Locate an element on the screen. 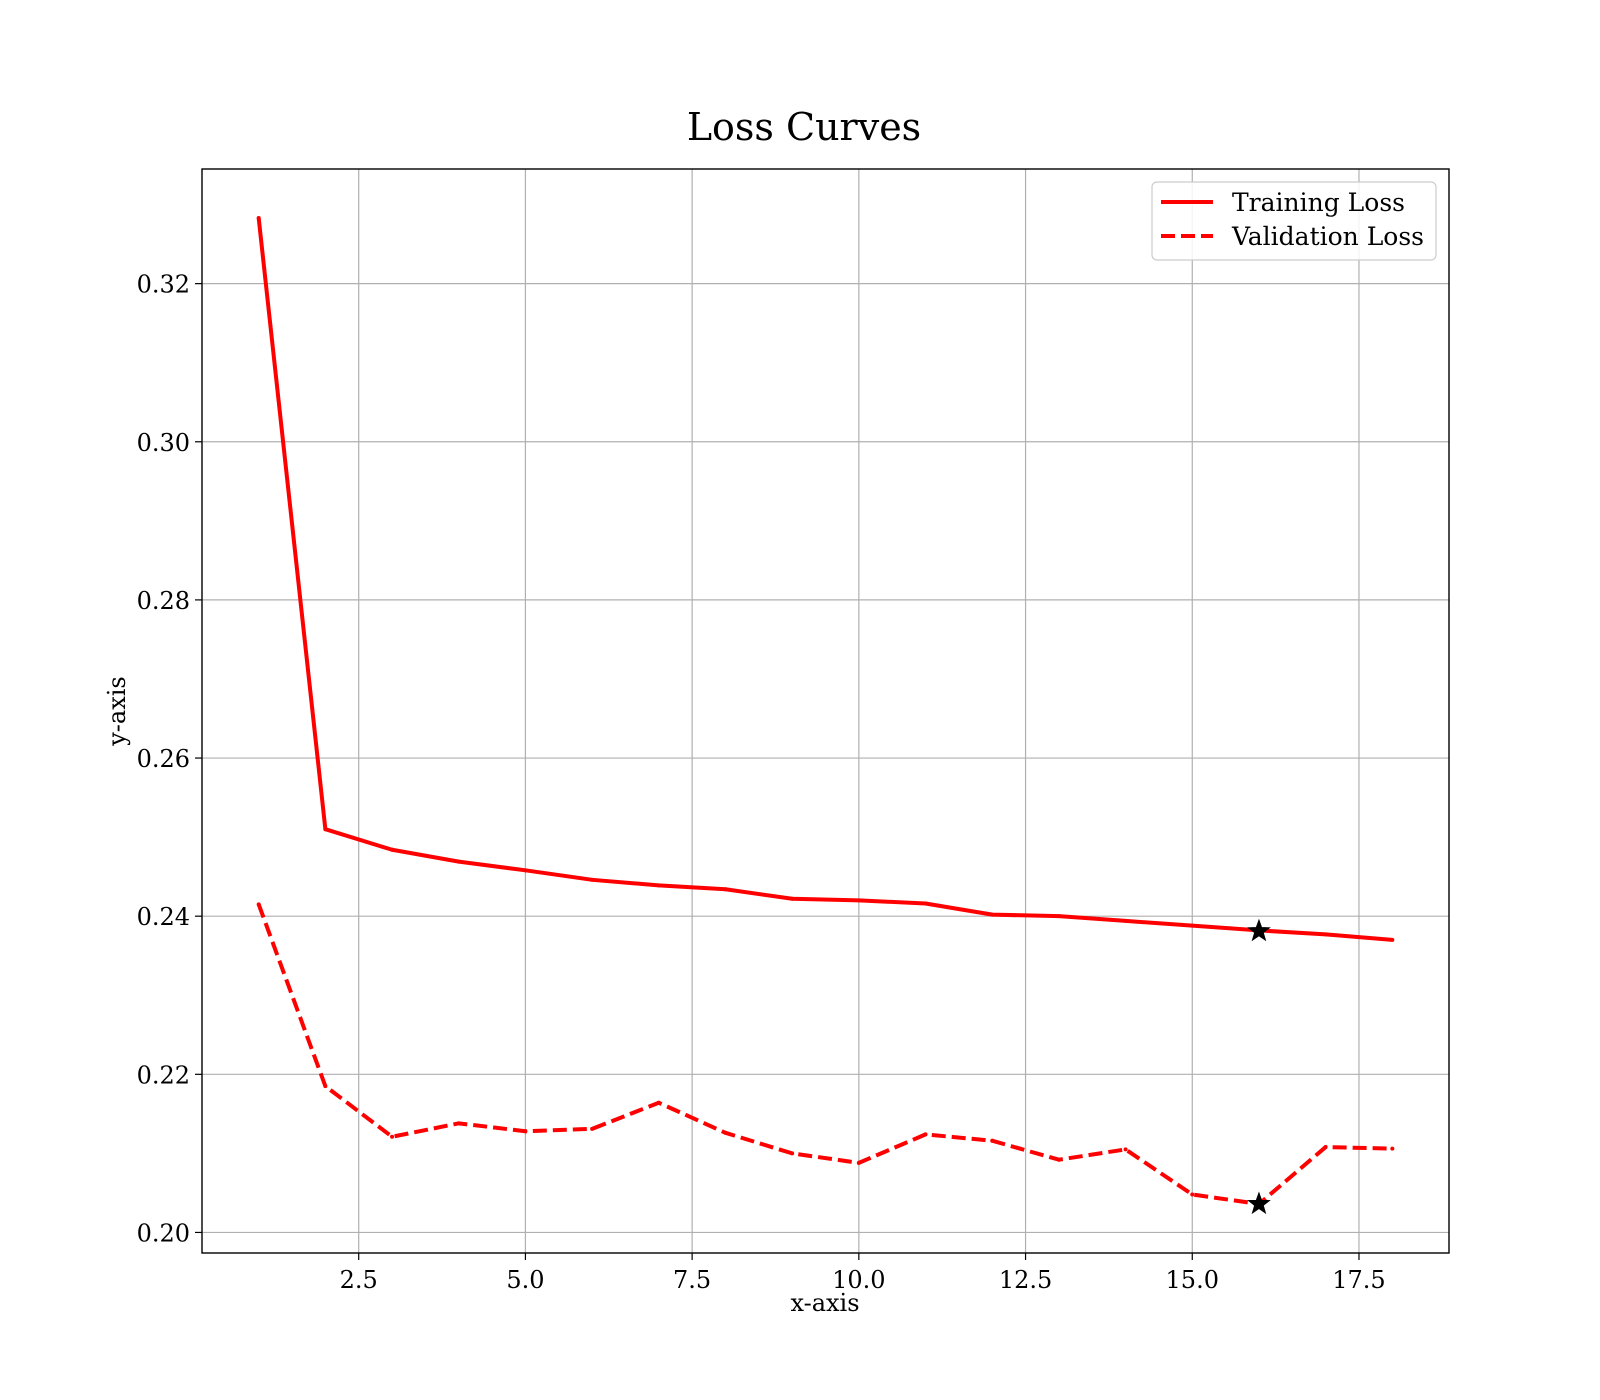 The height and width of the screenshot is (1400, 1600). x-tick-label: 10.0 is located at coordinates (858, 1280).